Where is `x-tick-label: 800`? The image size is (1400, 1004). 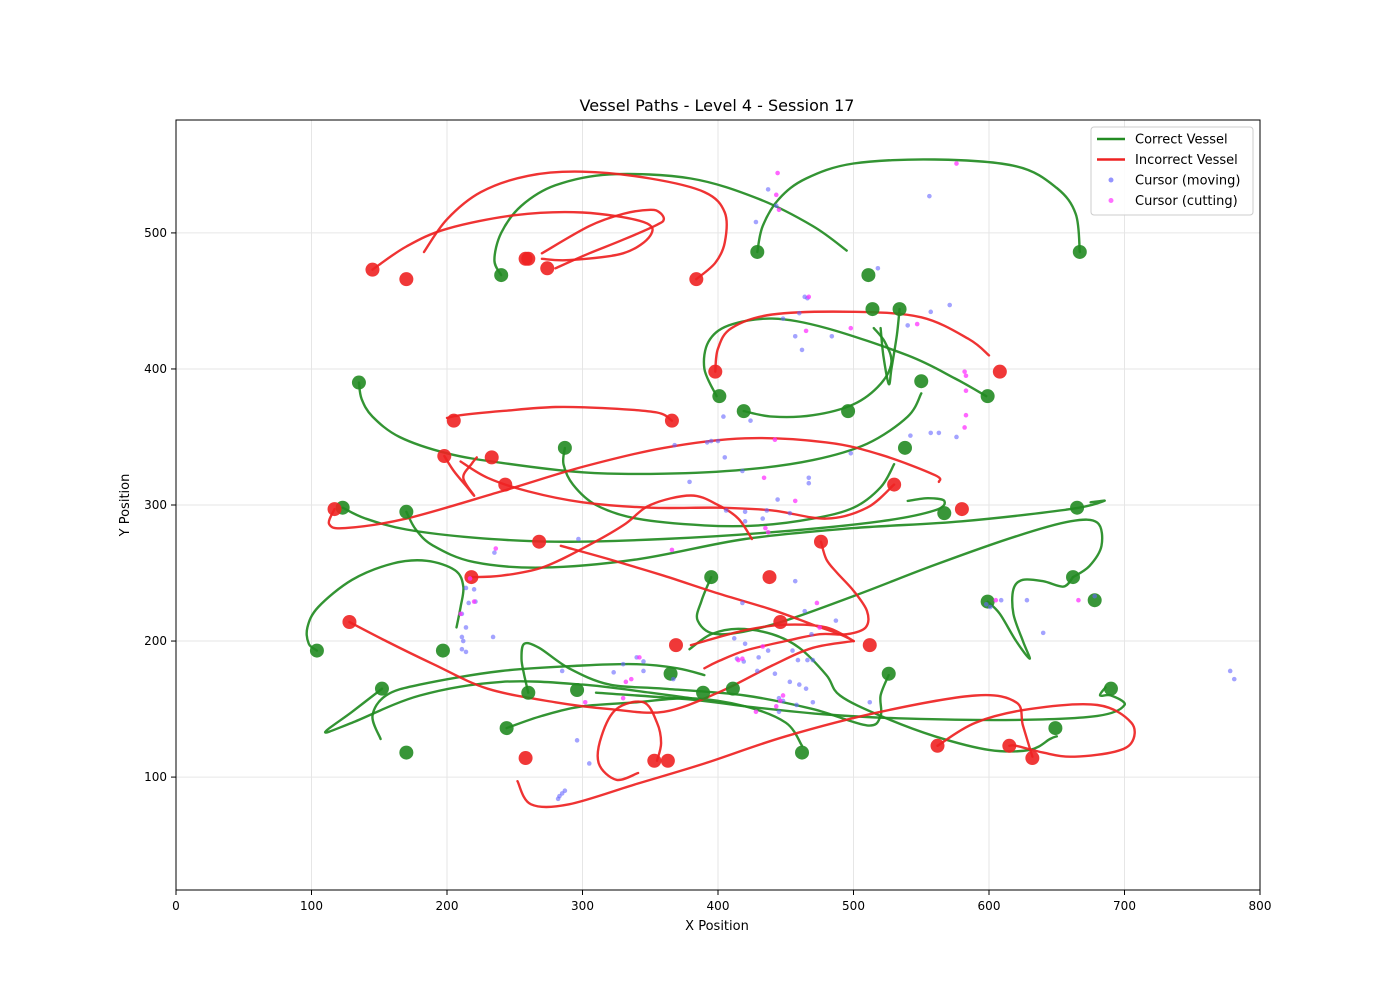 x-tick-label: 800 is located at coordinates (1260, 906).